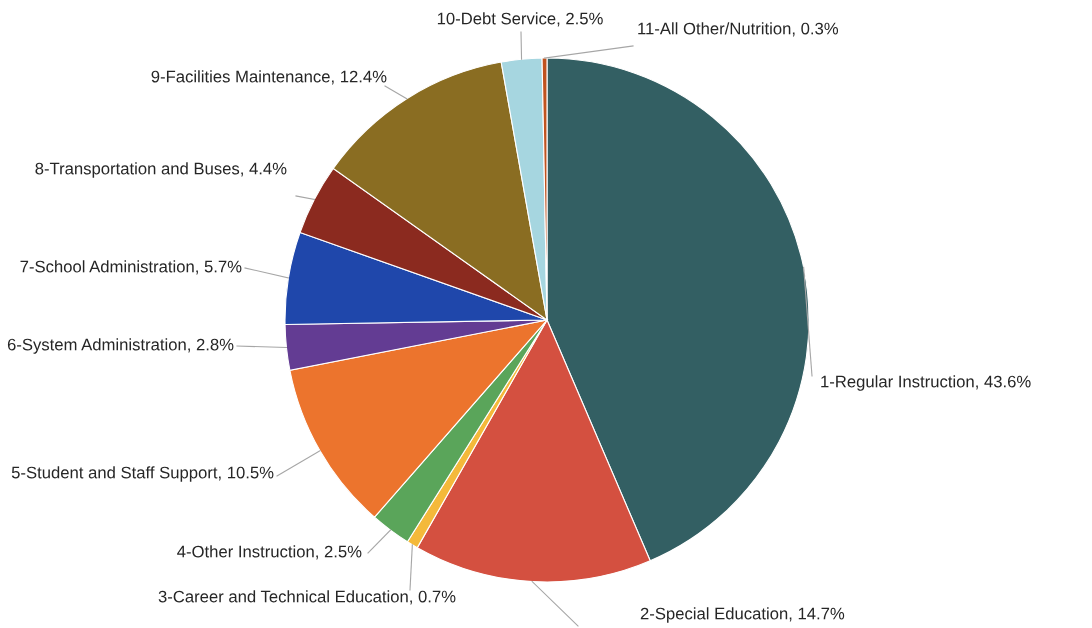 The image size is (1092, 628). I want to click on slice-label: 7-School Administration, 5.7%, so click(131, 267).